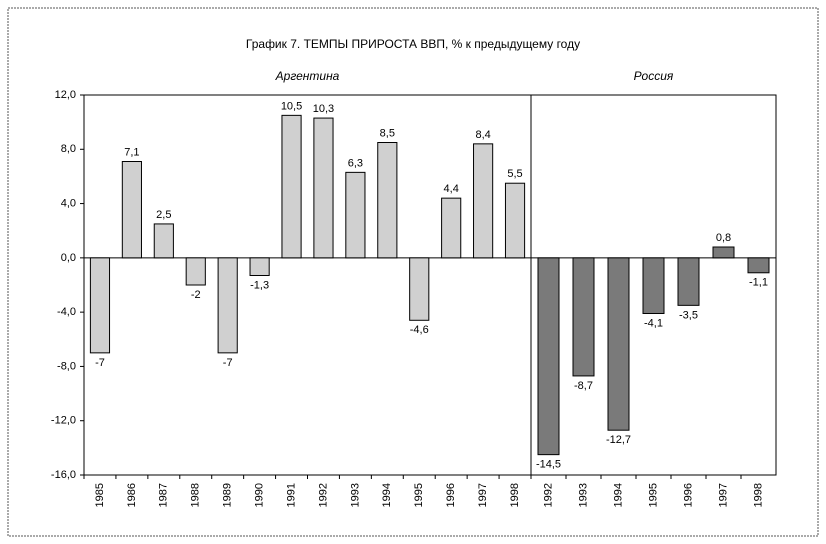 This screenshot has width=826, height=544. I want to click on data-label: -8,7, so click(583, 386).